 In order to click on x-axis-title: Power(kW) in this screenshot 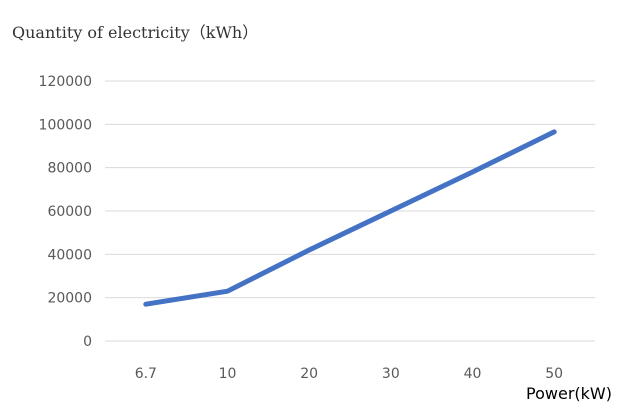, I will do `click(569, 393)`.